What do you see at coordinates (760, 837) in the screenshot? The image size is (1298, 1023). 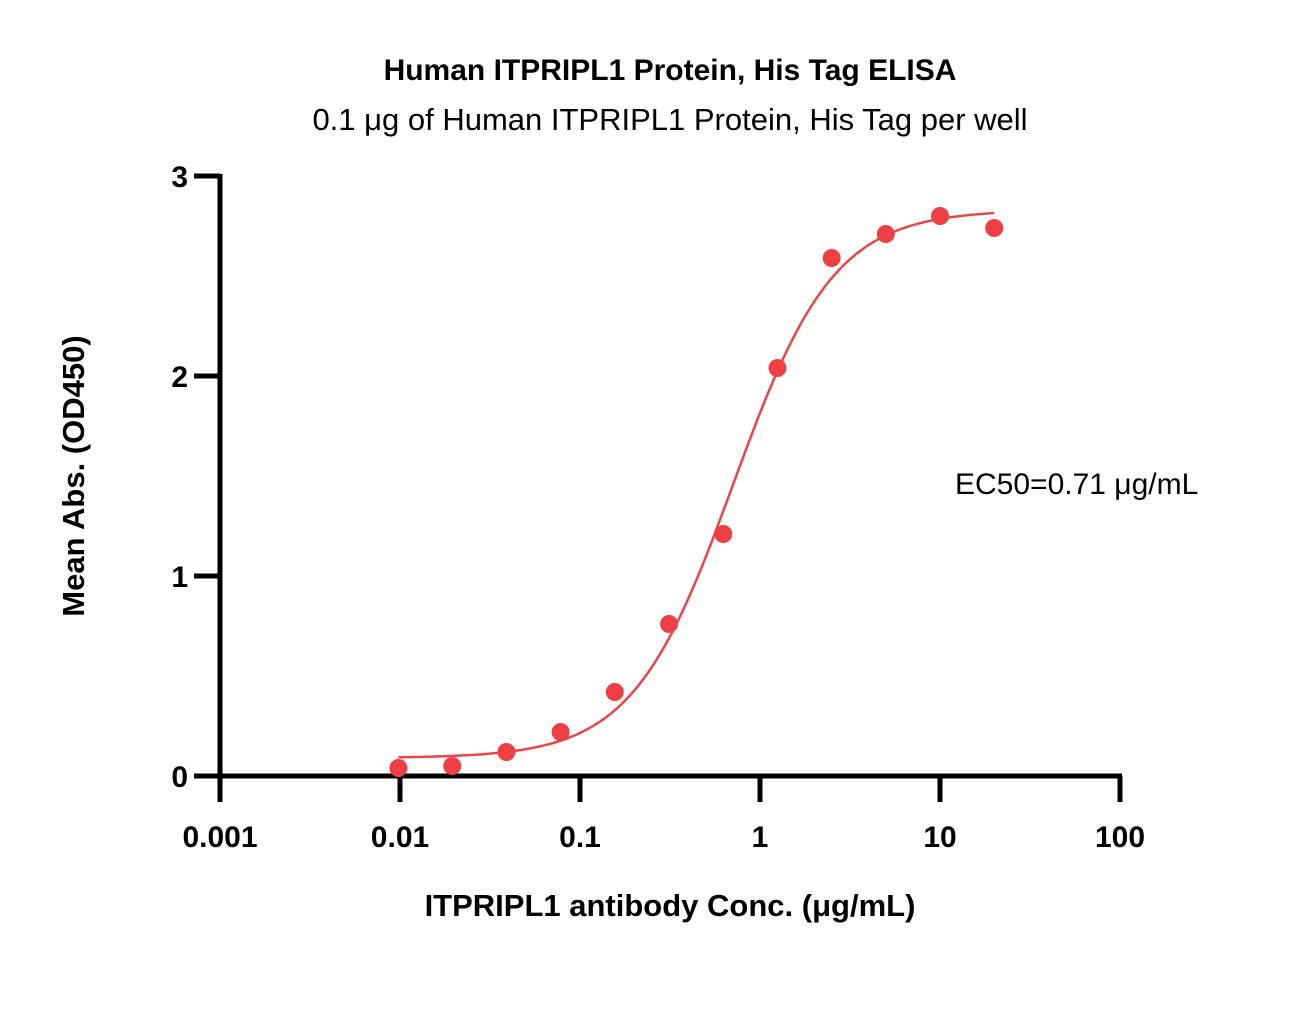 I see `x-tick-label: 1` at bounding box center [760, 837].